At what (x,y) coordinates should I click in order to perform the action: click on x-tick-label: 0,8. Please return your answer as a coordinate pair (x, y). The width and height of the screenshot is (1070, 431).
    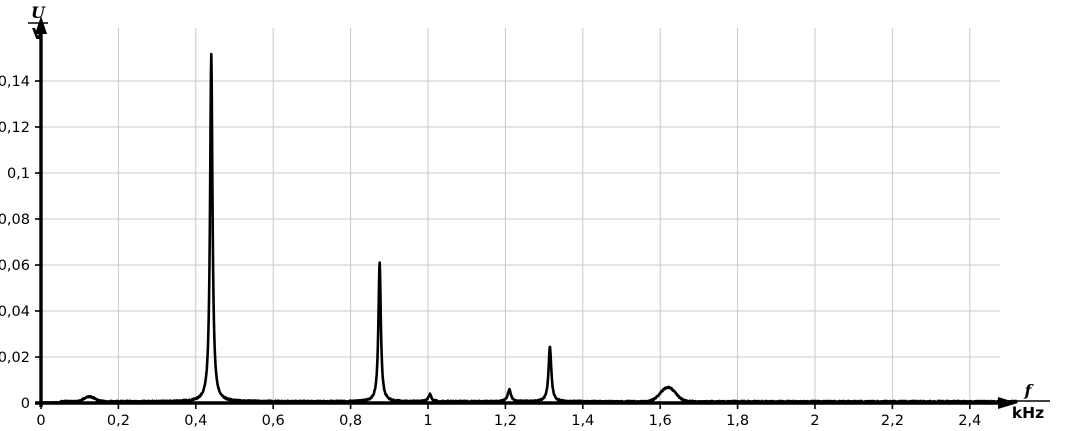
    Looking at the image, I should click on (350, 421).